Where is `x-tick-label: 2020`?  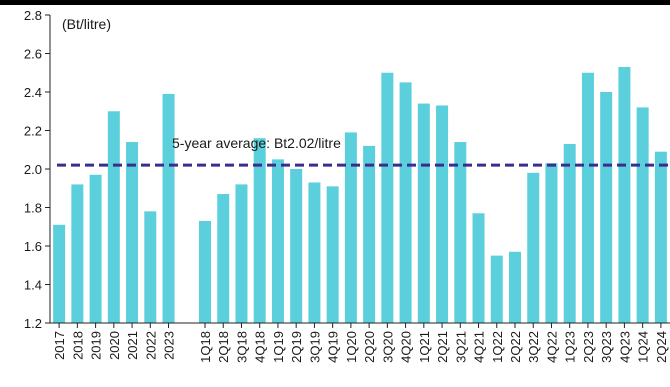
x-tick-label: 2020 is located at coordinates (114, 345).